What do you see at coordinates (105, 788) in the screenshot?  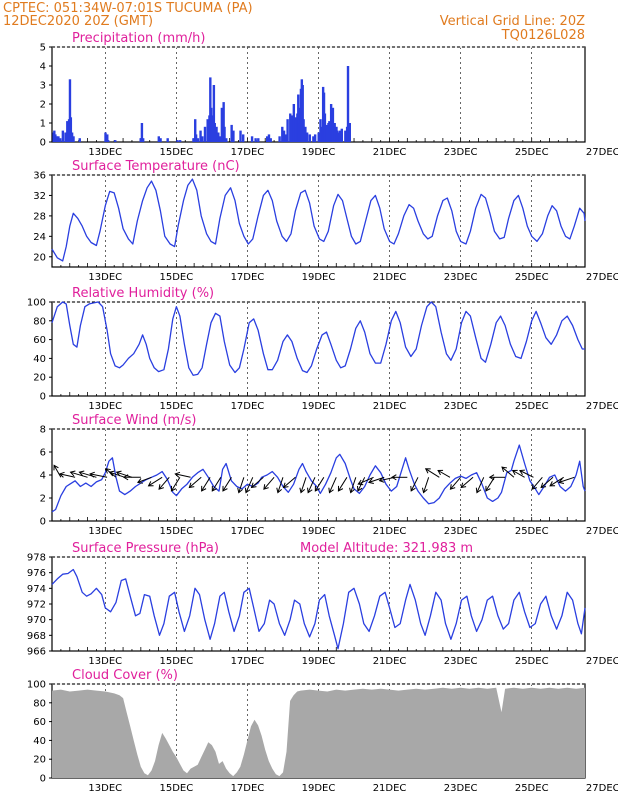 I see `cloud-xtick-label: 13DEC` at bounding box center [105, 788].